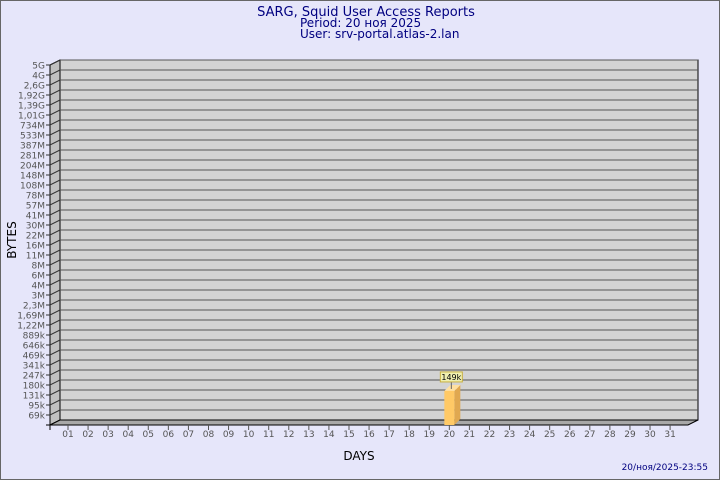 This screenshot has height=480, width=720. What do you see at coordinates (12, 239) in the screenshot?
I see `y-axis-label: BYTES` at bounding box center [12, 239].